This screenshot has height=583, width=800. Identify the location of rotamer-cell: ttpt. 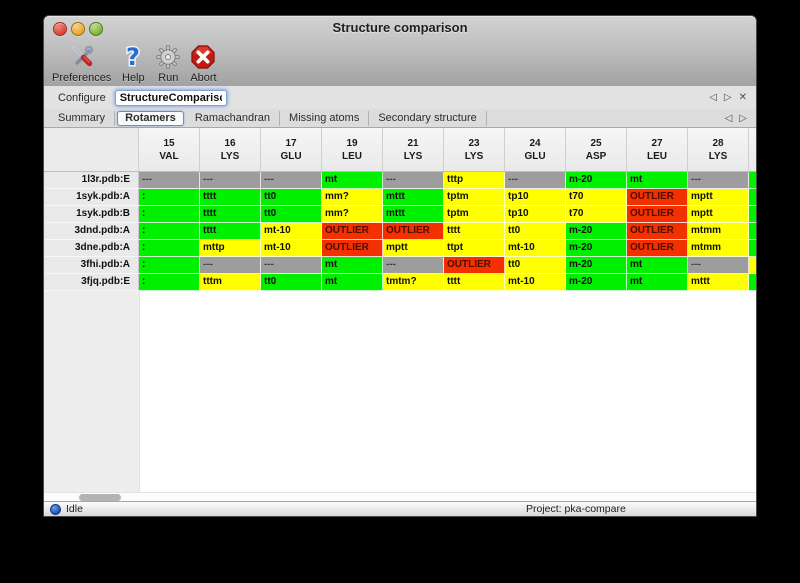
(474, 248).